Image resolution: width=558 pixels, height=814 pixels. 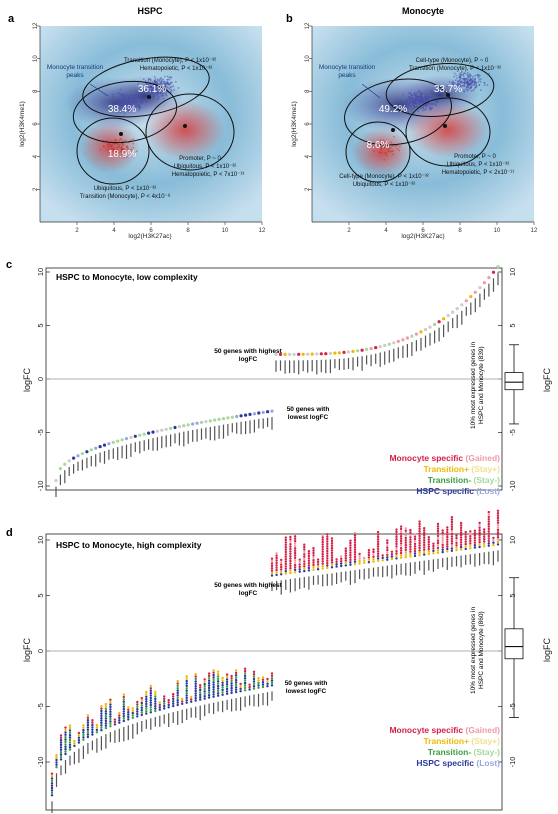 I want to click on panel-label: d, so click(x=9, y=533).